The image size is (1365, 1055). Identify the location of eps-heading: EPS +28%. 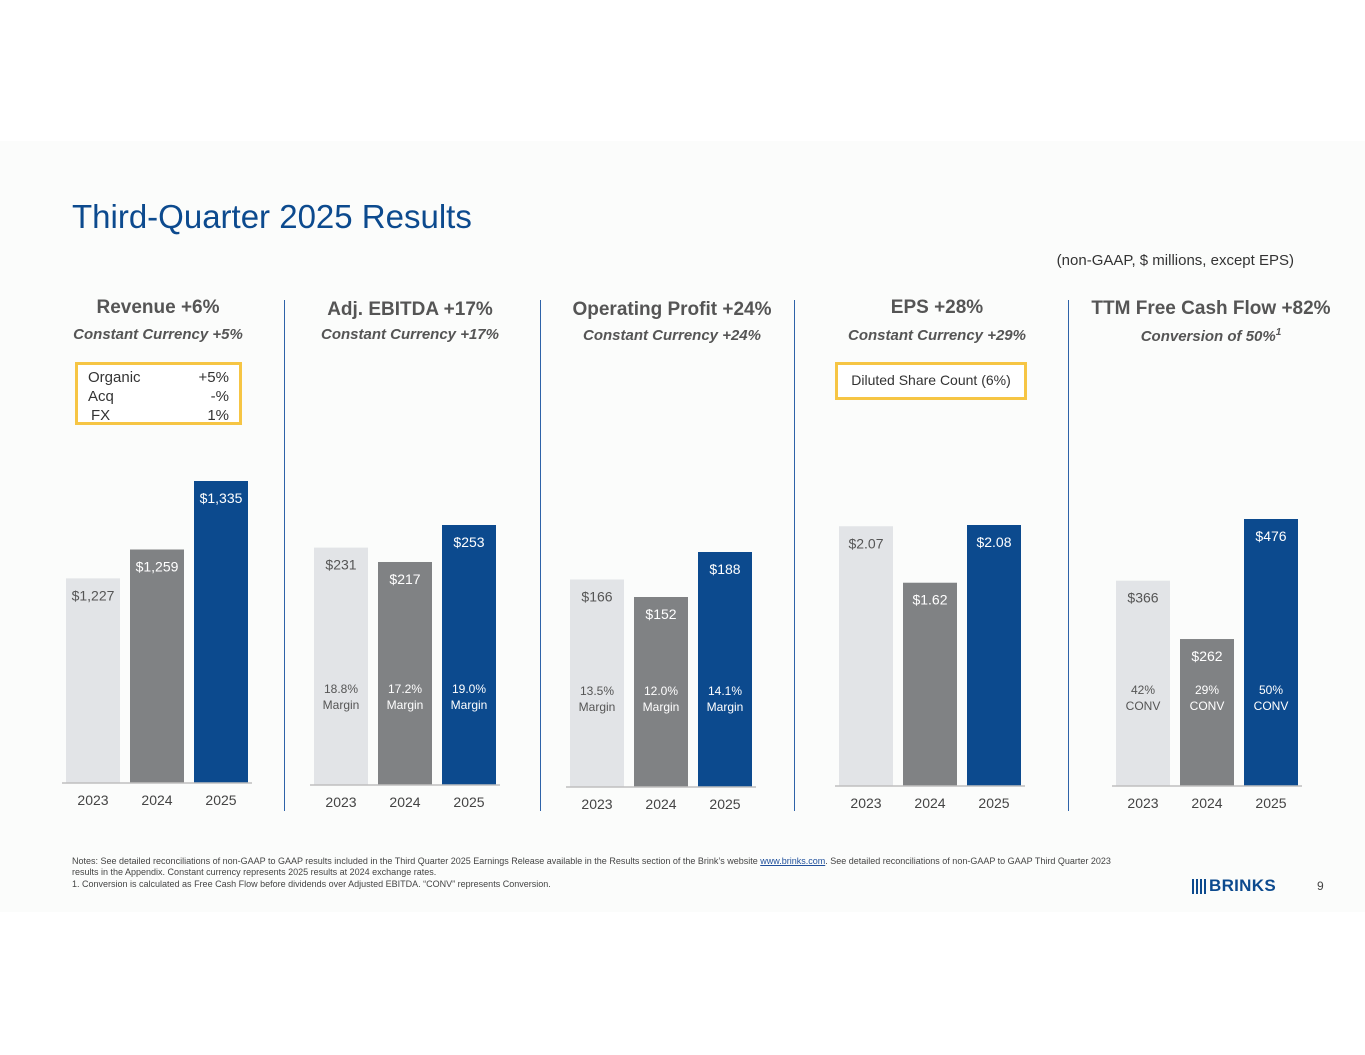
(937, 307).